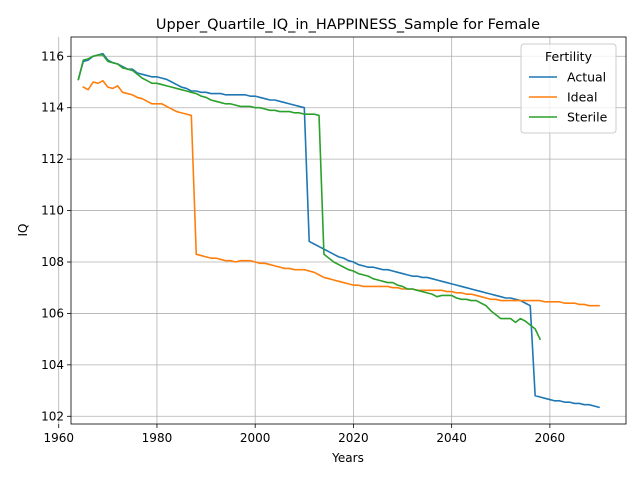  I want to click on legend-box, so click(568, 88).